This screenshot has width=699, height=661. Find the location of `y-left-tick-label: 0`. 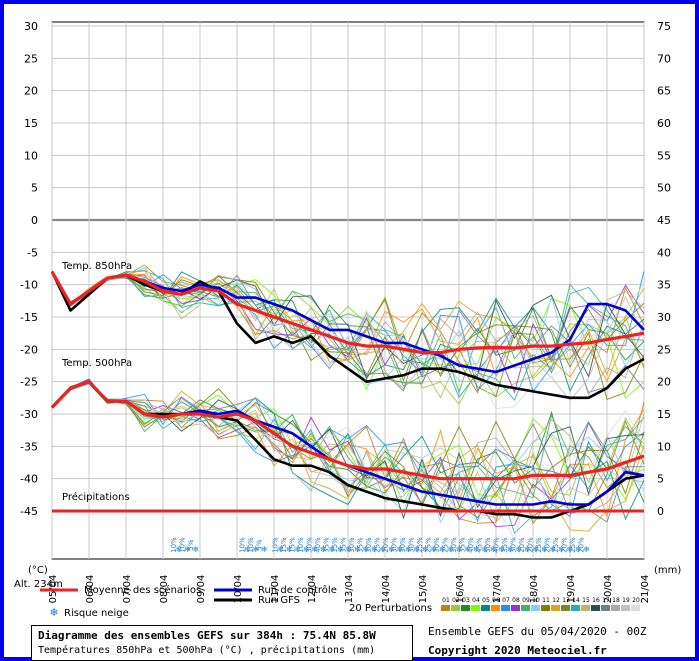

y-left-tick-label: 0 is located at coordinates (34, 220).